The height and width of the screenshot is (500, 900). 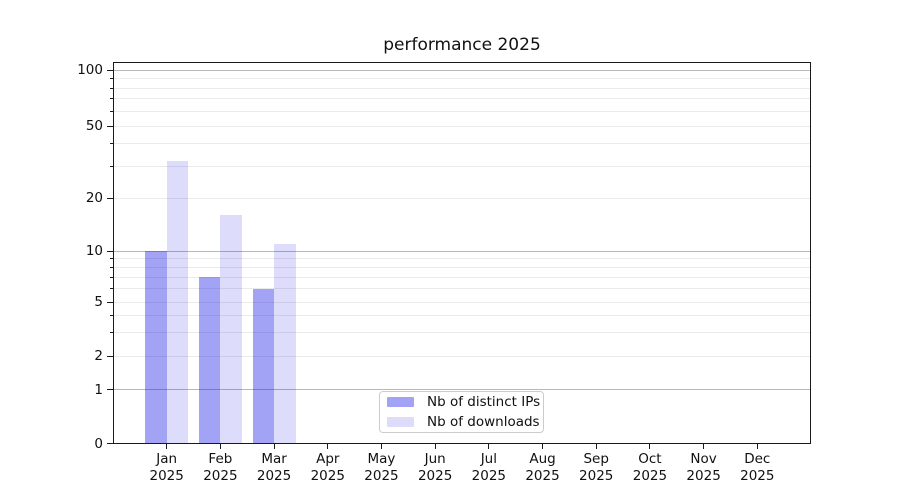 What do you see at coordinates (400, 402) in the screenshot?
I see `legend-swatch-distinct-ips-icon` at bounding box center [400, 402].